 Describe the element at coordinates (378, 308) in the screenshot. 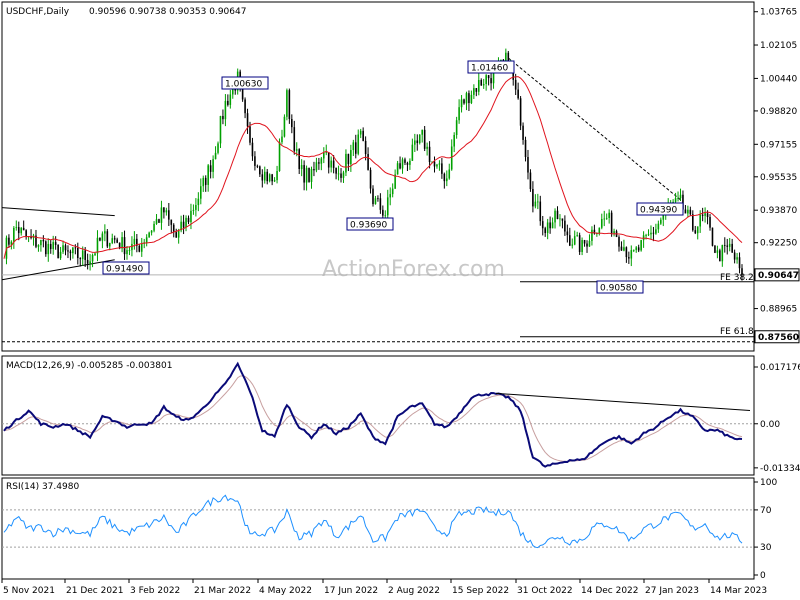

I see `grid-lines` at that location.